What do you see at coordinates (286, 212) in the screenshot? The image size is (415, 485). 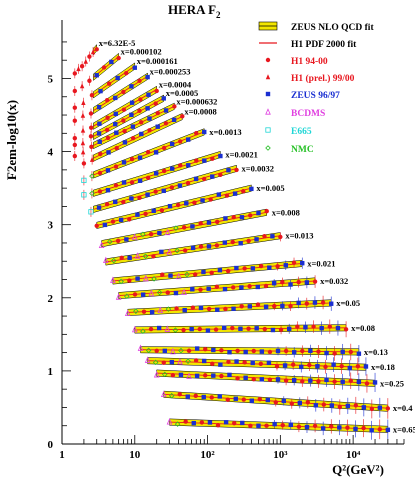 I see `bin-label: x=0.008` at bounding box center [286, 212].